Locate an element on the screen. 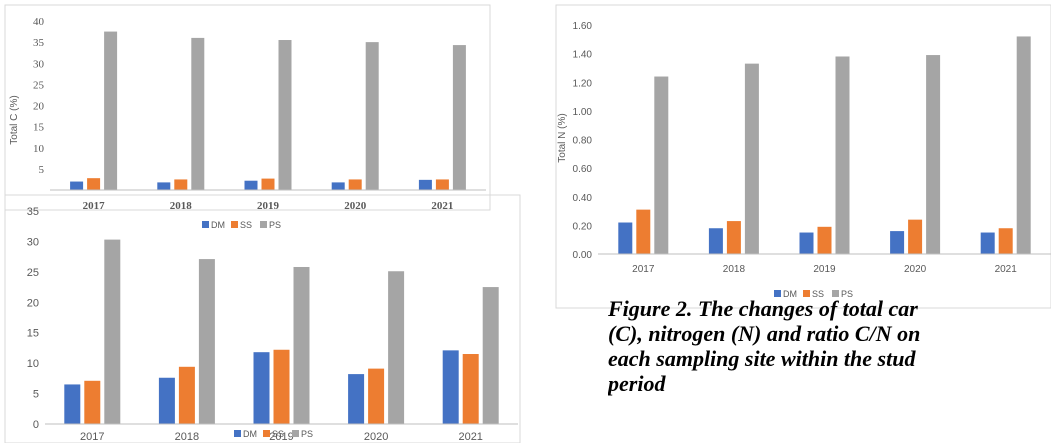 This screenshot has height=443, width=1051. y-tick-label: 1.40 is located at coordinates (583, 55).